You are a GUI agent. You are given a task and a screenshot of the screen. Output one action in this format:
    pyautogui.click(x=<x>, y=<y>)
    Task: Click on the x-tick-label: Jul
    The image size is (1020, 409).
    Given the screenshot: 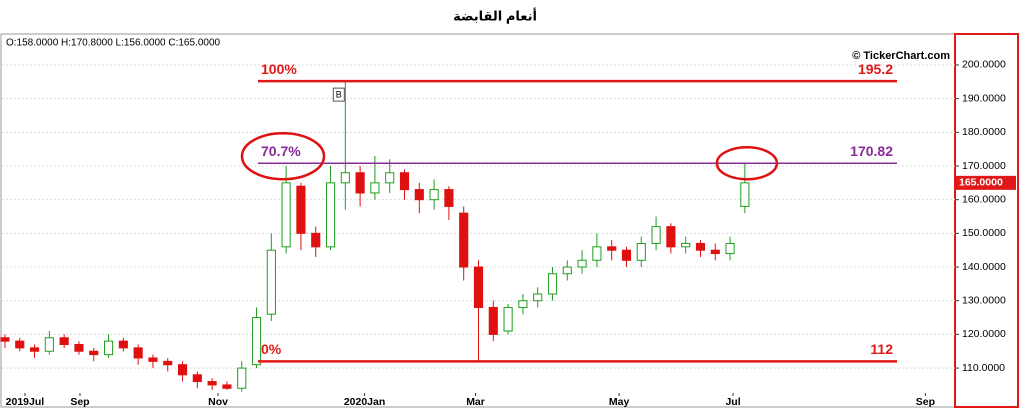 What is the action you would take?
    pyautogui.click(x=732, y=402)
    